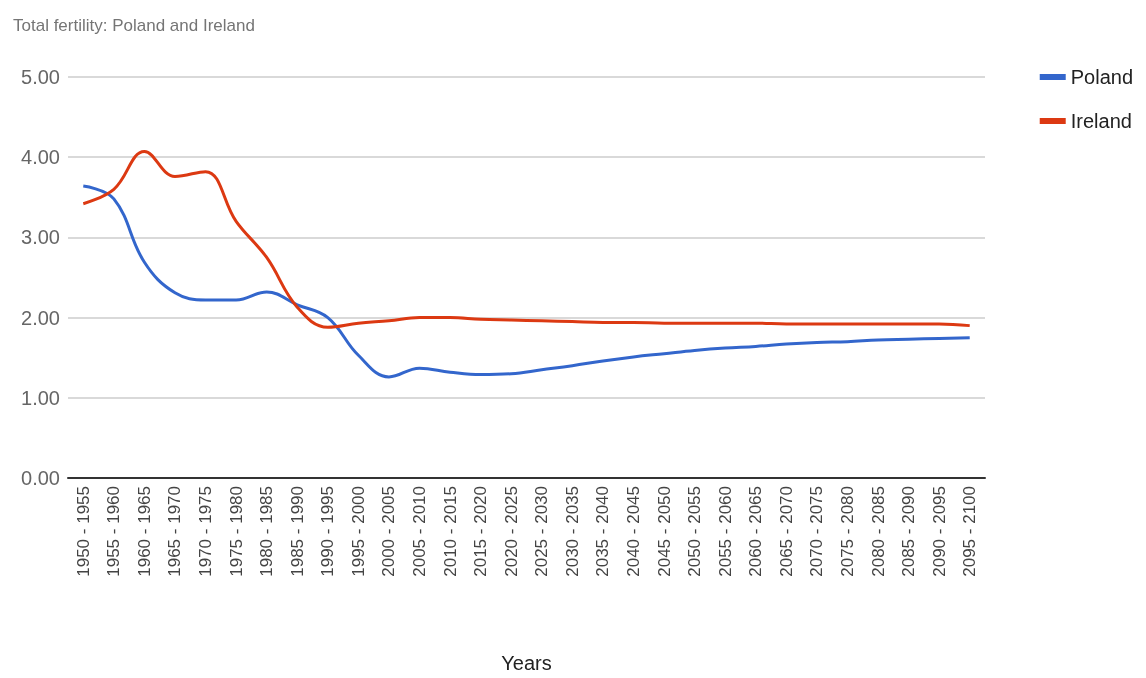 The width and height of the screenshot is (1146, 678). I want to click on x-tick-label: 1965 - 1970, so click(175, 531).